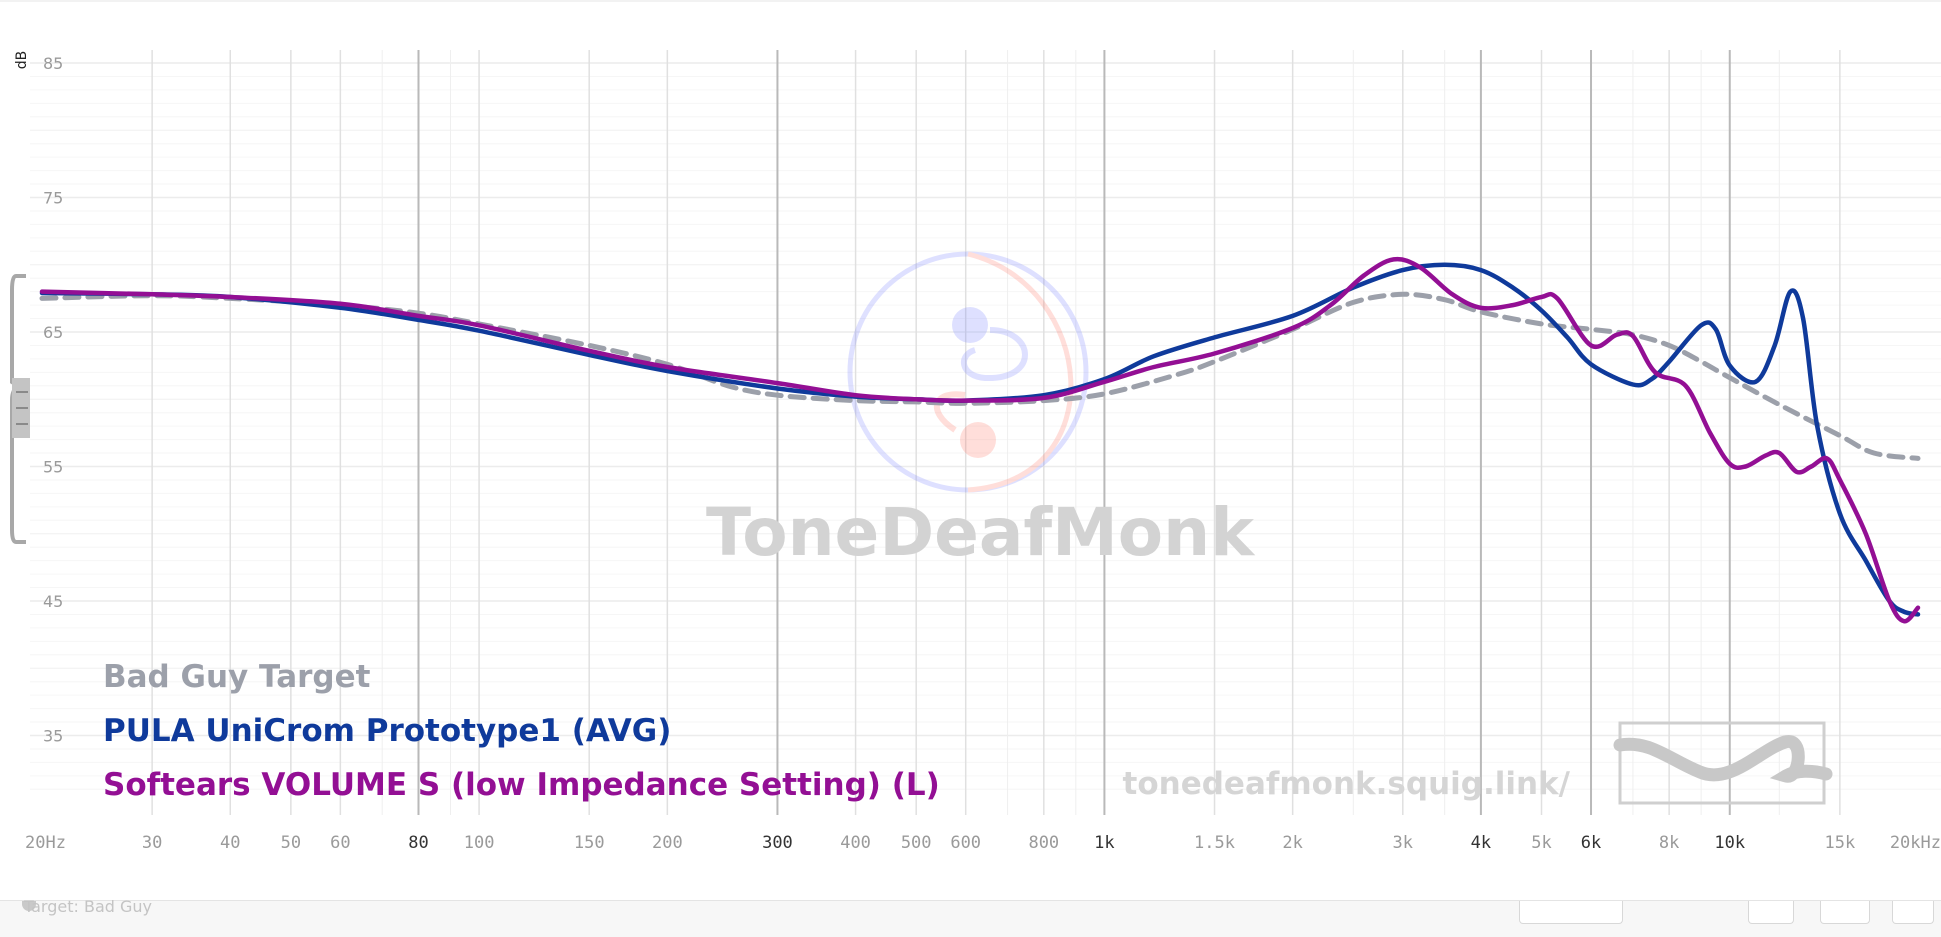 The image size is (1941, 937). I want to click on y-scale-drag-handle, so click(21, 409).